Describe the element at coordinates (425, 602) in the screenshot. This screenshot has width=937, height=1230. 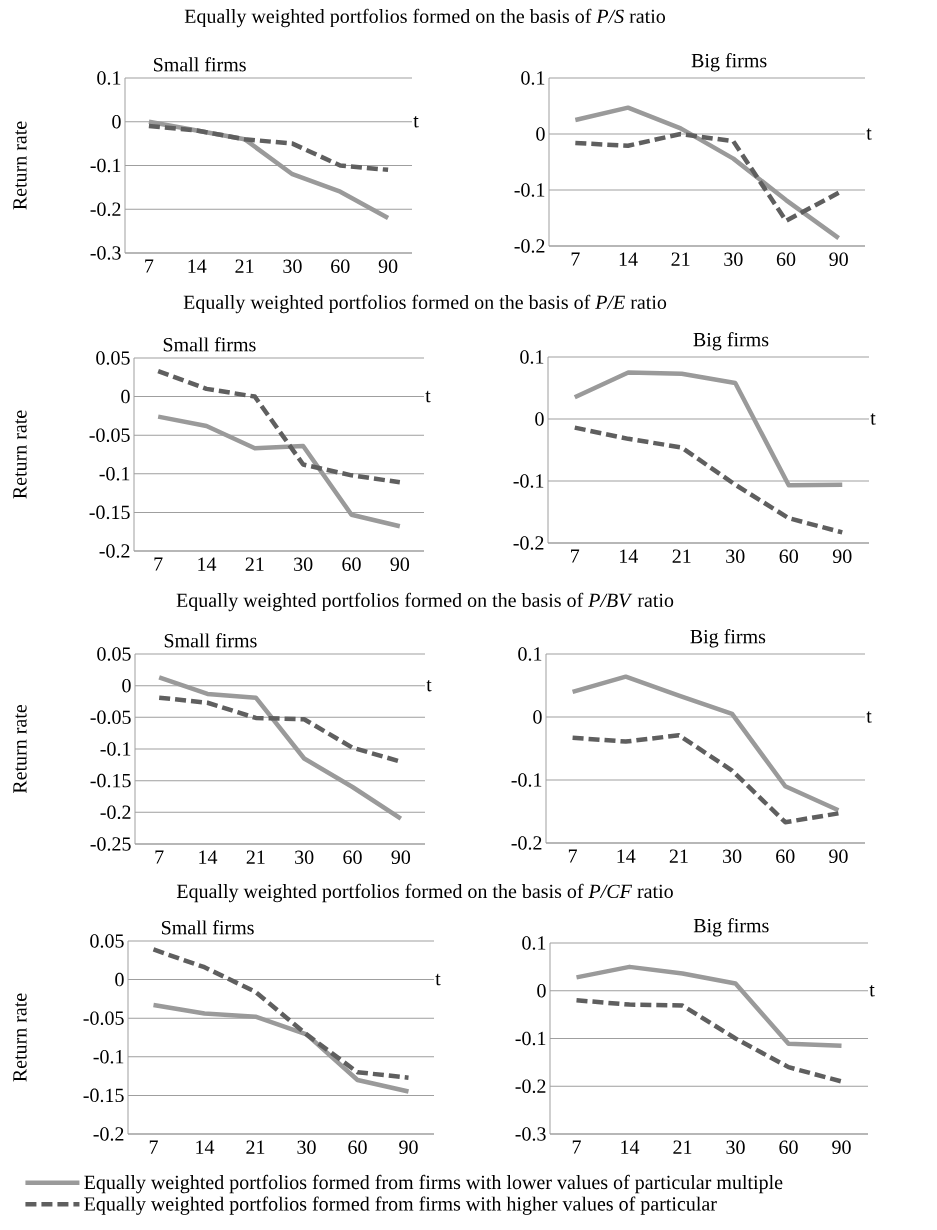
I see `chart-subtitle: Equally weighted portfolios formed on the basis of P/BV ratio` at that location.